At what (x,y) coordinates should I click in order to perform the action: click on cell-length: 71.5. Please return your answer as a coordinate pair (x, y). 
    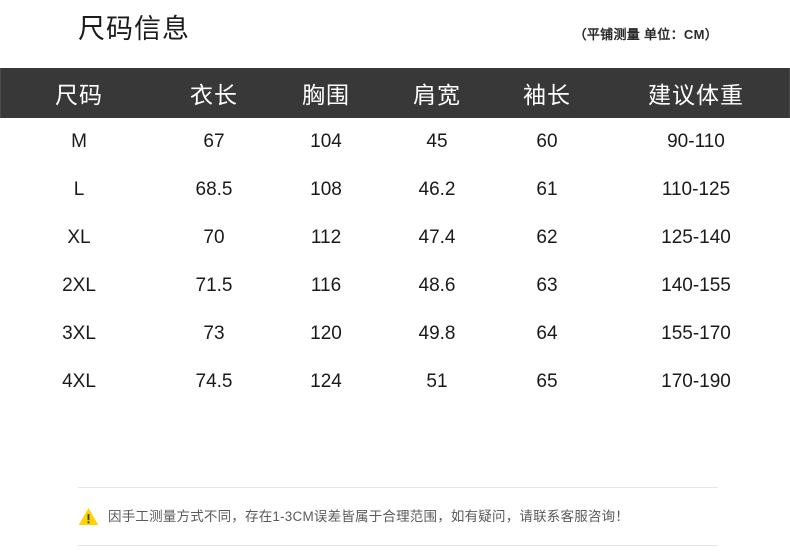
    Looking at the image, I should click on (214, 286).